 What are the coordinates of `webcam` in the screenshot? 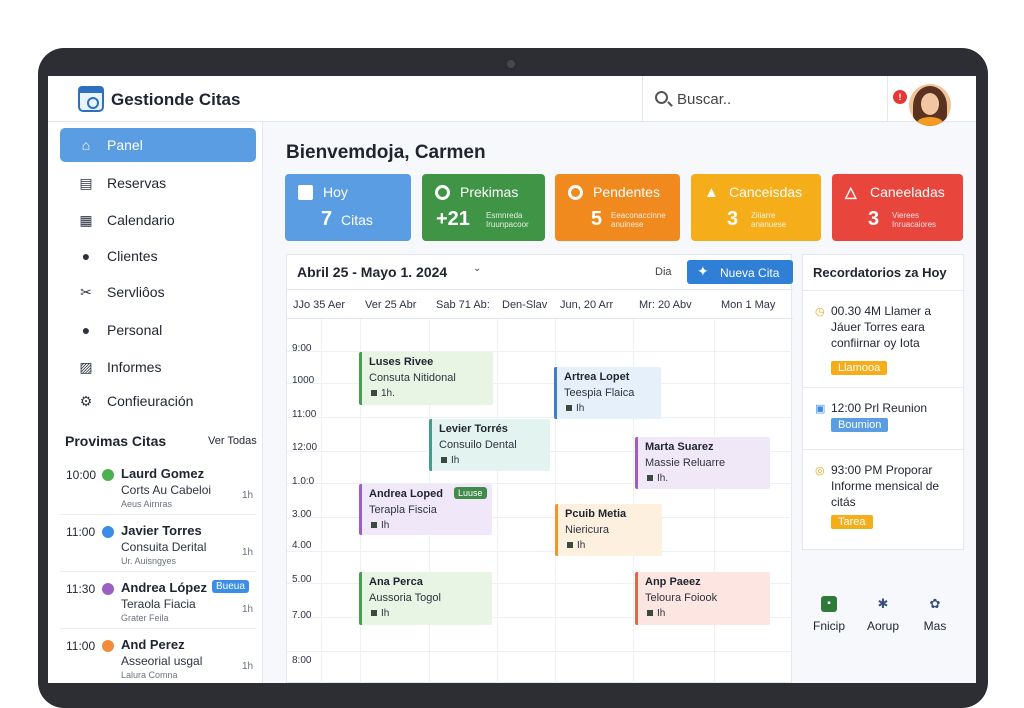 It's located at (511, 64).